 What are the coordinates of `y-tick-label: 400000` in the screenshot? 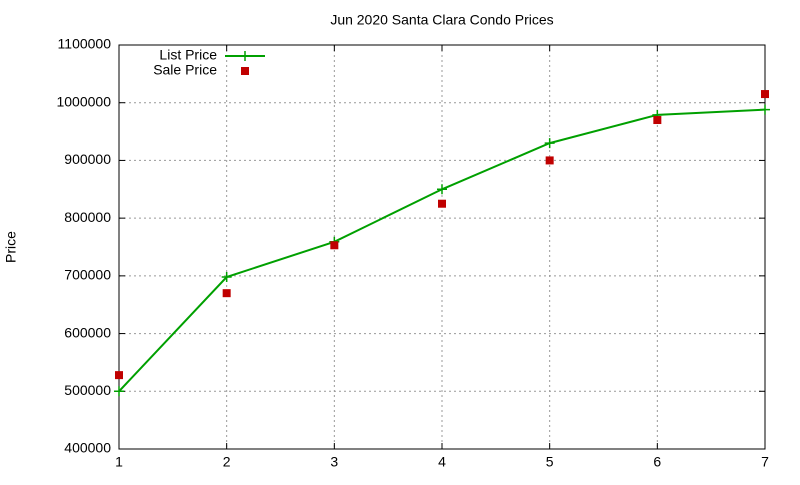 It's located at (87, 448).